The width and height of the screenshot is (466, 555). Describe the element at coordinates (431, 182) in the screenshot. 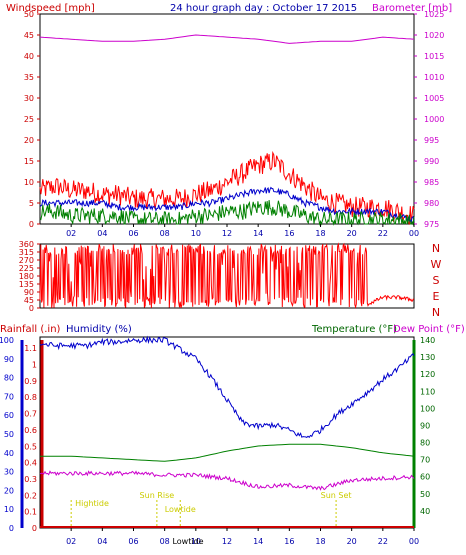

I see `barometer-tick-label: 985` at that location.